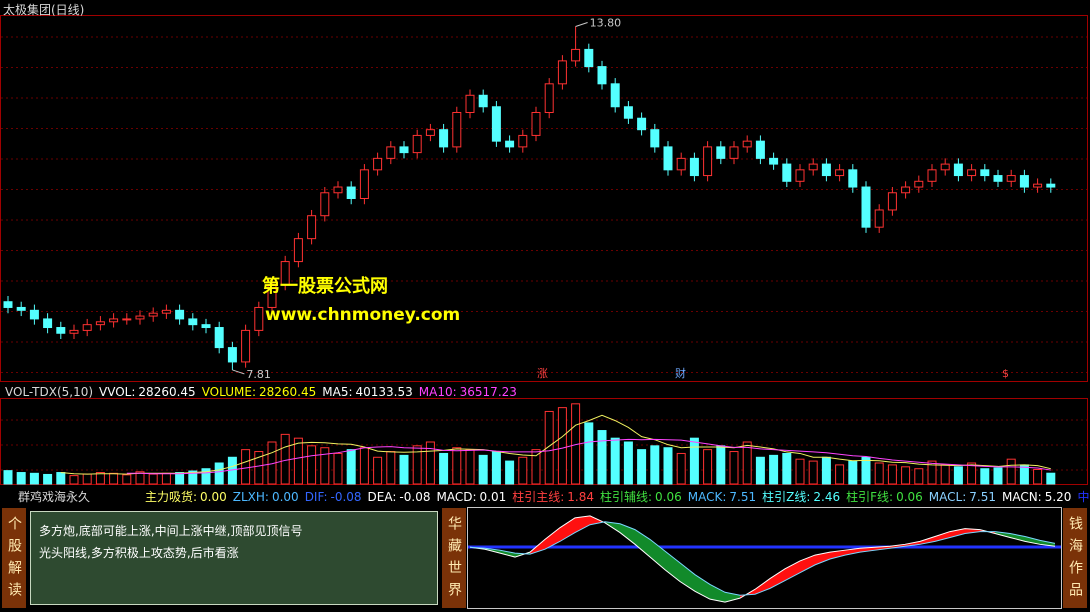 This screenshot has width=1090, height=612. What do you see at coordinates (488, 392) in the screenshot?
I see `legend-value: 36517.23` at bounding box center [488, 392].